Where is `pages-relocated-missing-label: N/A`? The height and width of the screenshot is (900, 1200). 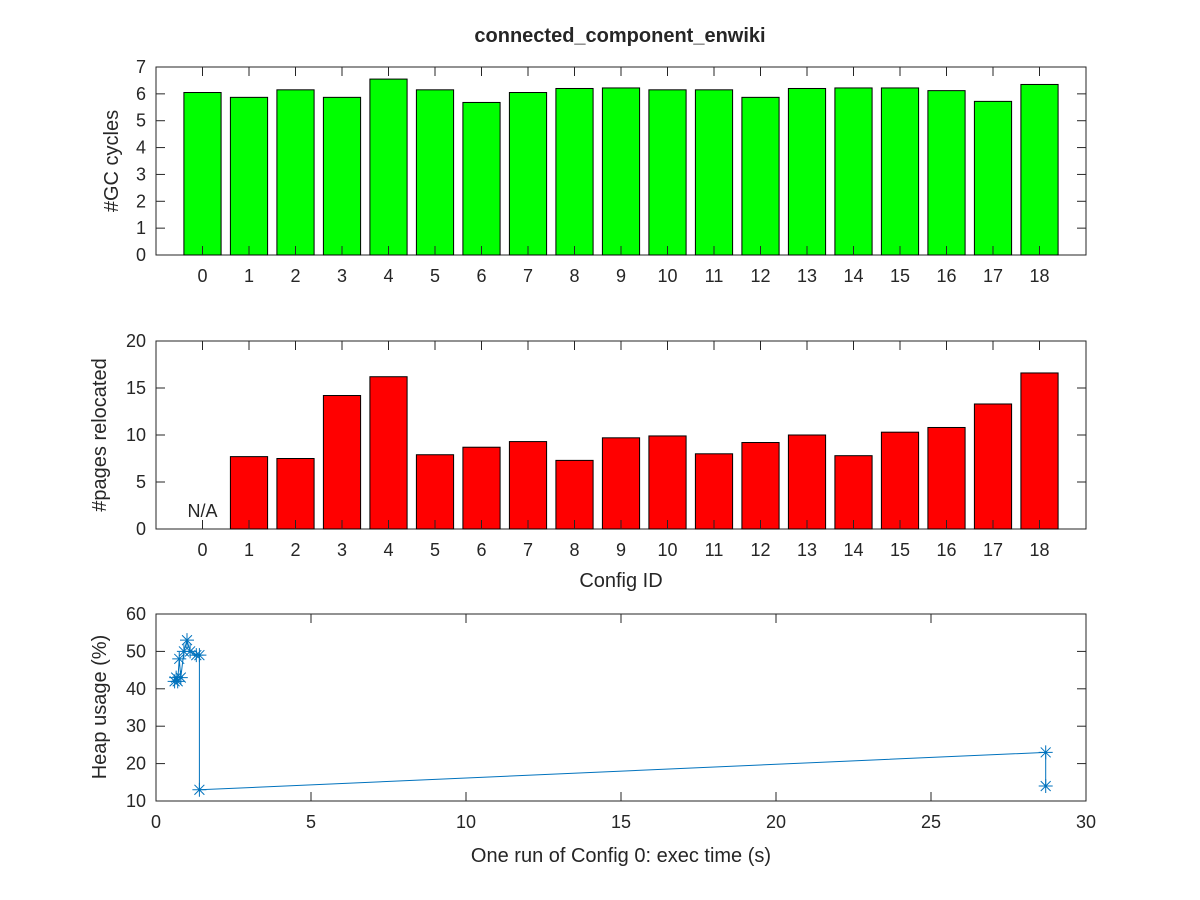 pages-relocated-missing-label: N/A is located at coordinates (202, 511).